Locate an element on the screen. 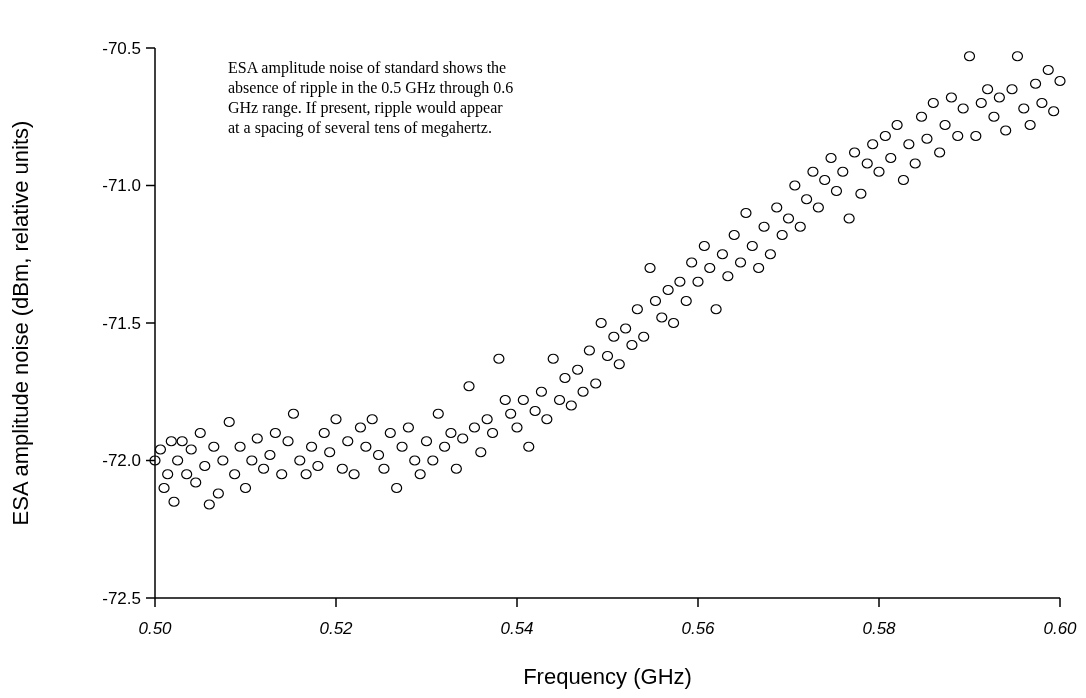 This screenshot has width=1086, height=698. x-tick-label: 0.52 is located at coordinates (336, 628).